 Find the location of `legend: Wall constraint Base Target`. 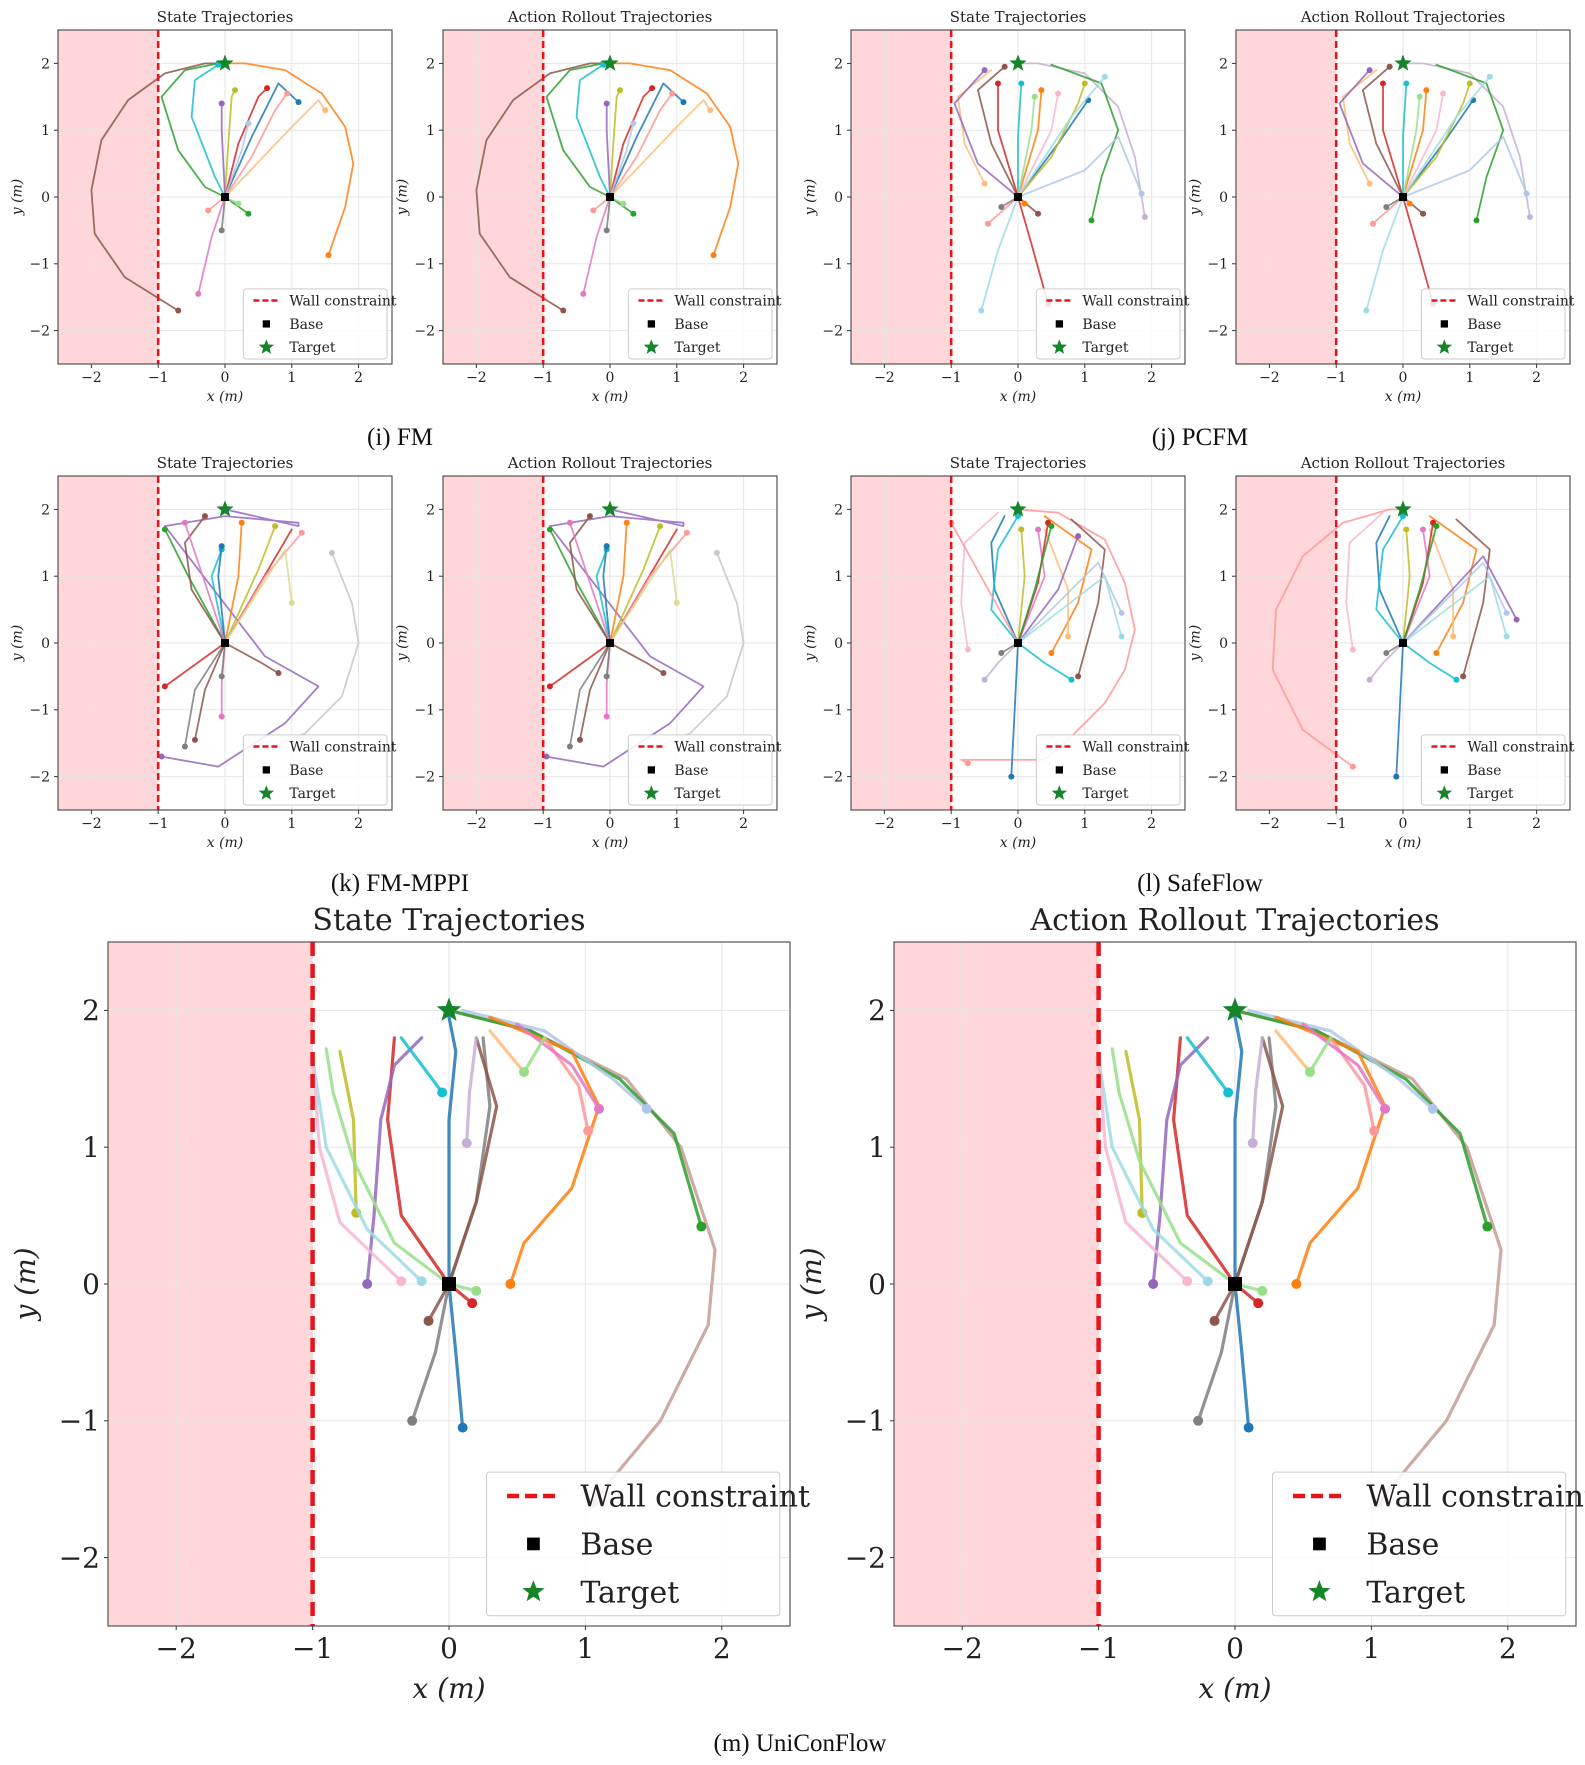

legend: Wall constraint Base Target is located at coordinates (1112, 770).